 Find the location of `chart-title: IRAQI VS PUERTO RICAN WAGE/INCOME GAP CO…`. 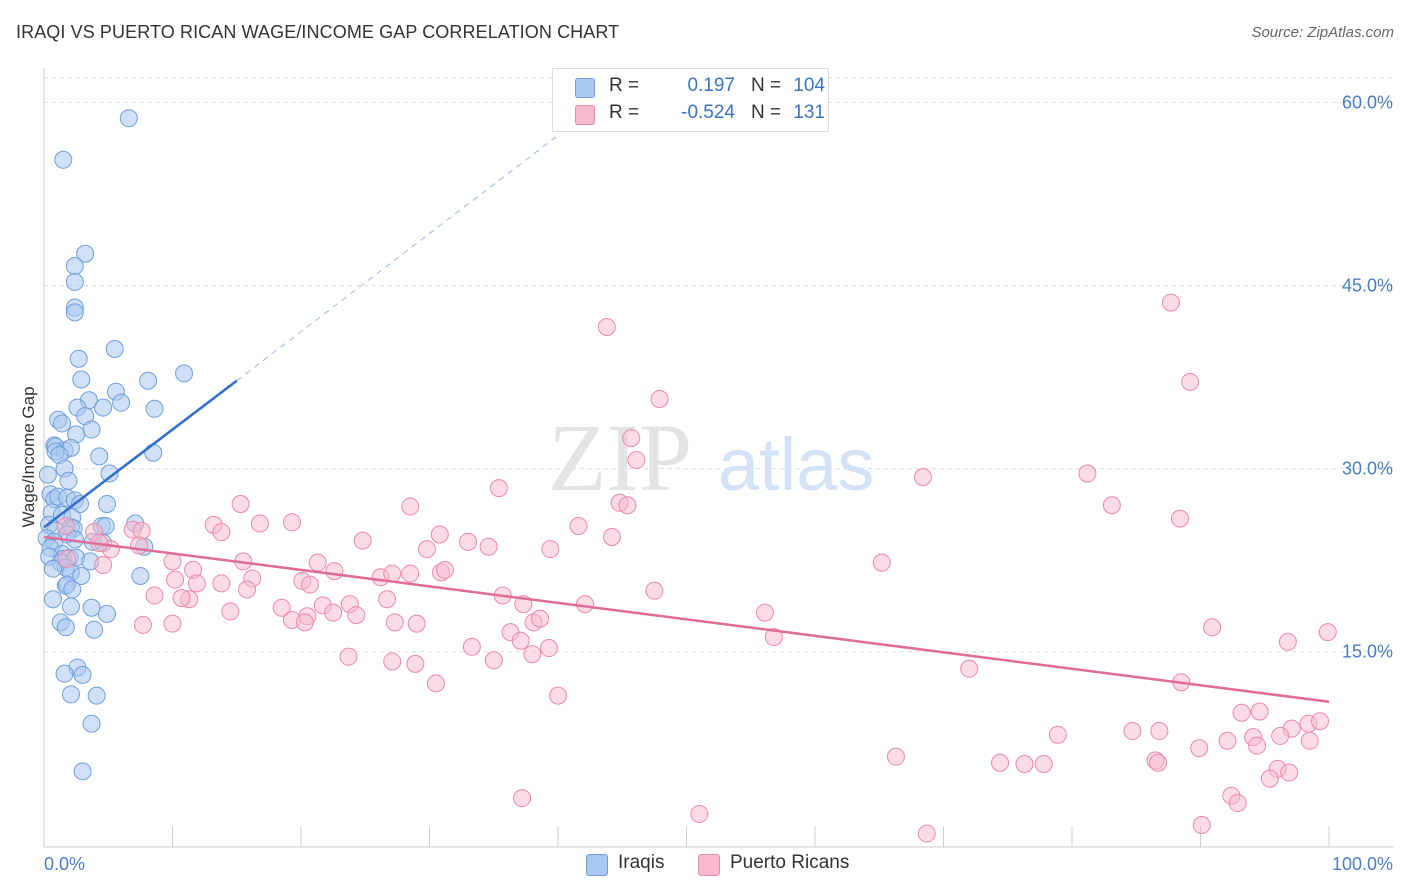

chart-title: IRAQI VS PUERTO RICAN WAGE/INCOME GAP CO… is located at coordinates (318, 32).